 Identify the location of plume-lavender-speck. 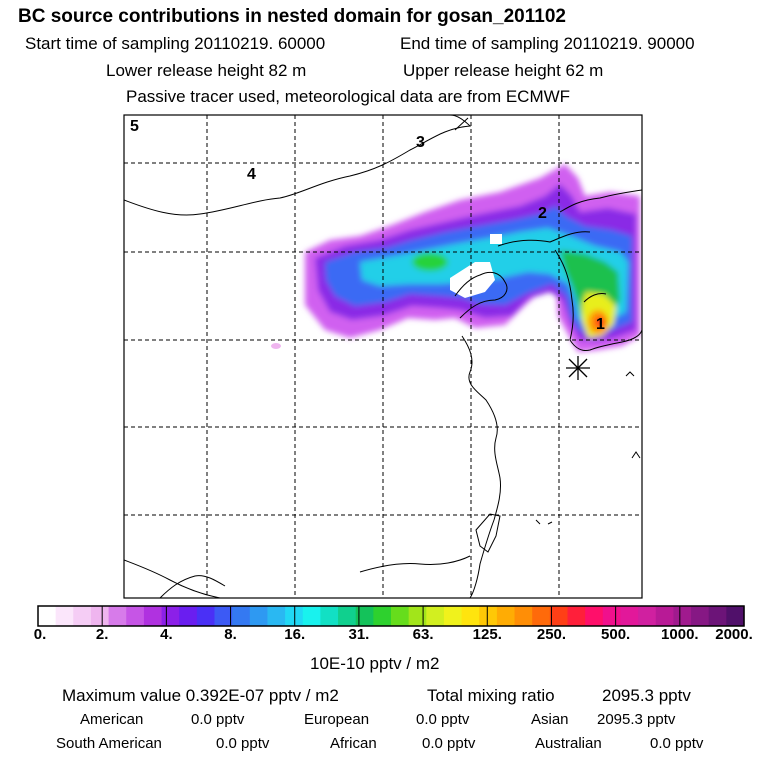
(276, 346).